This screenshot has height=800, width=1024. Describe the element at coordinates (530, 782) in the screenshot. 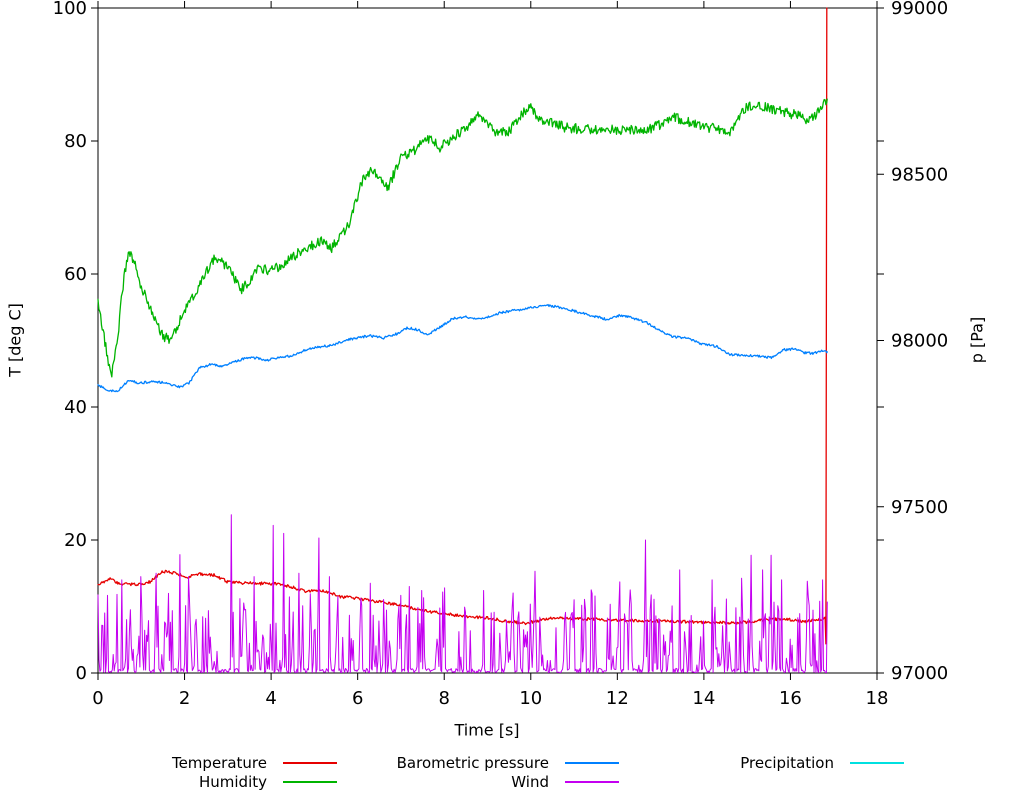

I see `legend-label-wind: Wind` at that location.